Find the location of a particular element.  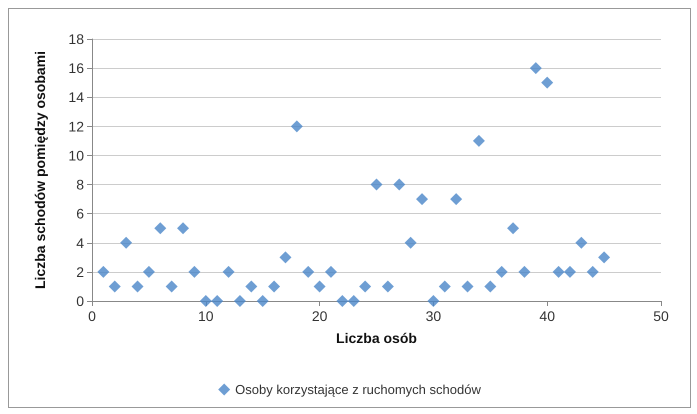

x-tick-label: 20 is located at coordinates (320, 316).